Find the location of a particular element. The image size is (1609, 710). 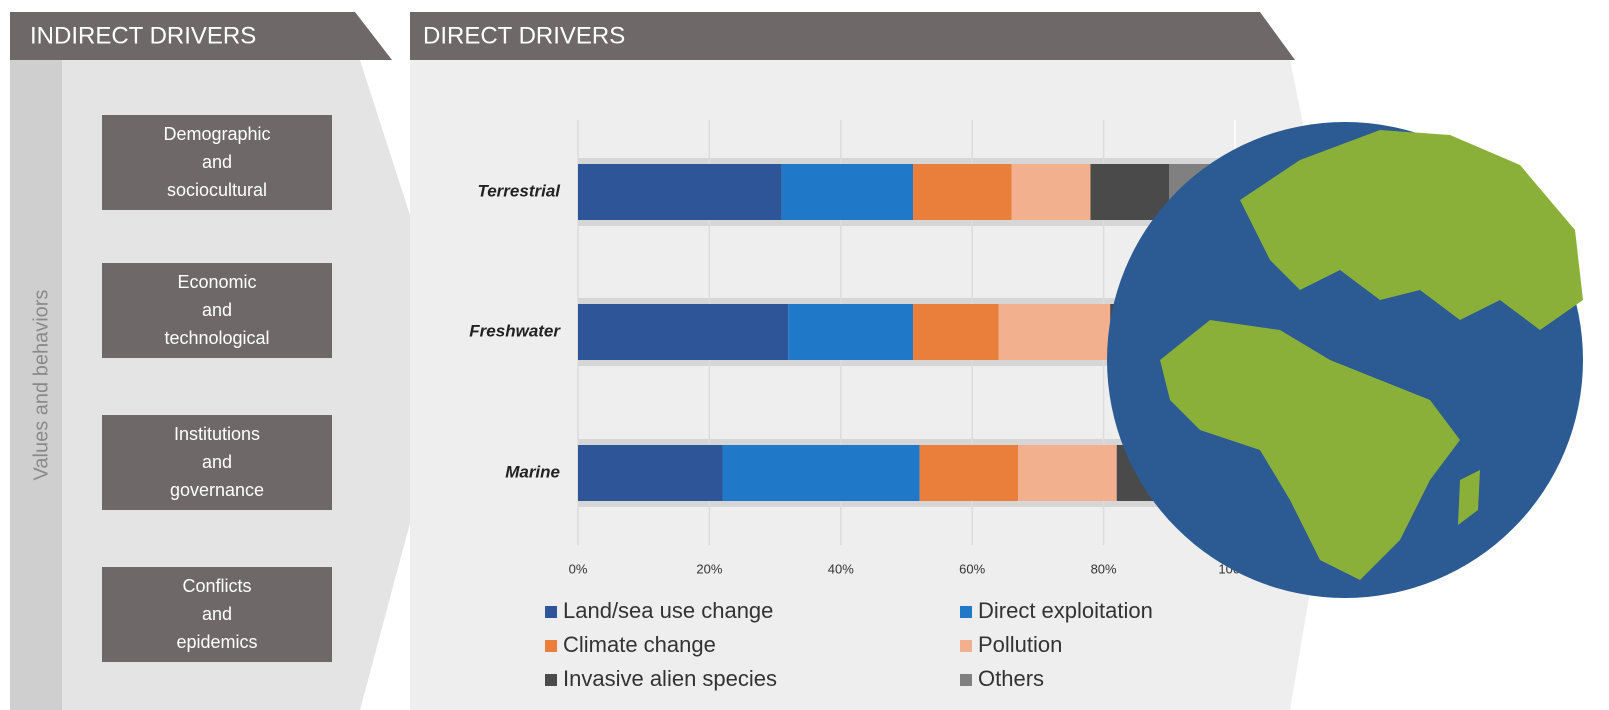

island is located at coordinates (1469, 497).